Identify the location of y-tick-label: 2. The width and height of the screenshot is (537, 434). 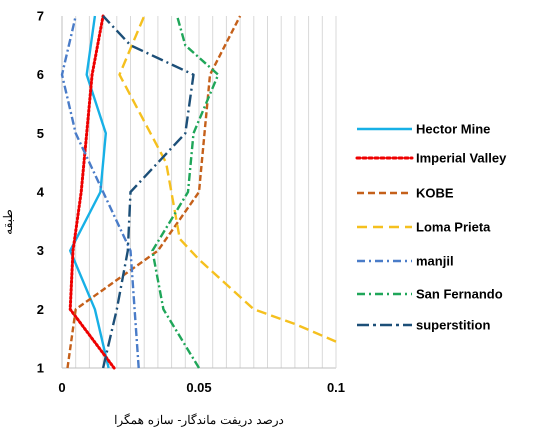
(40, 309).